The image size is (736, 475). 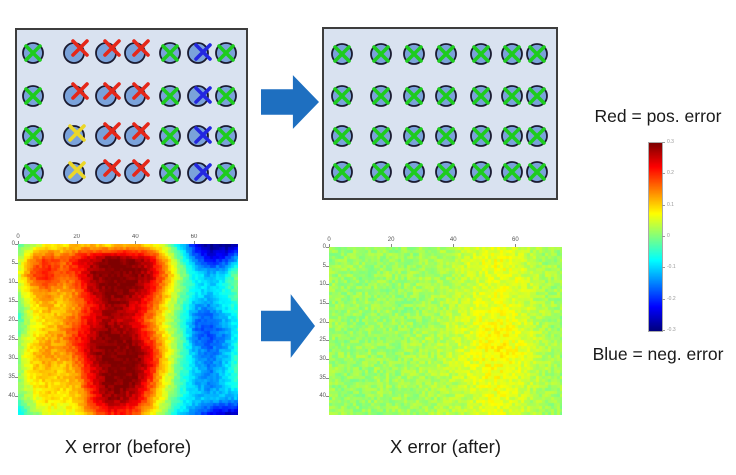 I want to click on colorbar-tick-label: -0.3, so click(x=671, y=330).